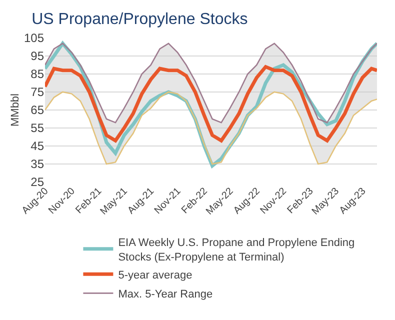  Describe the element at coordinates (37, 182) in the screenshot. I see `y-tick-label: 25` at that location.